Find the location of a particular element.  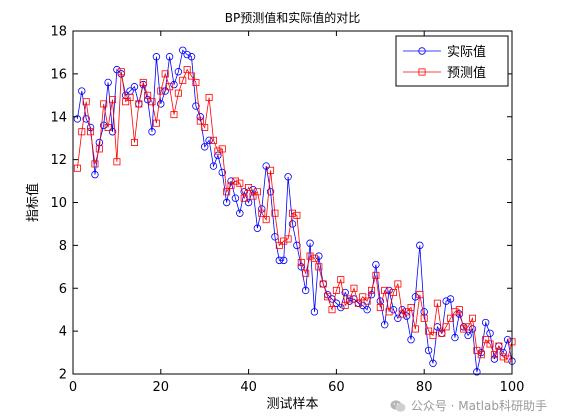

y-tick-label: 12 is located at coordinates (58, 160).